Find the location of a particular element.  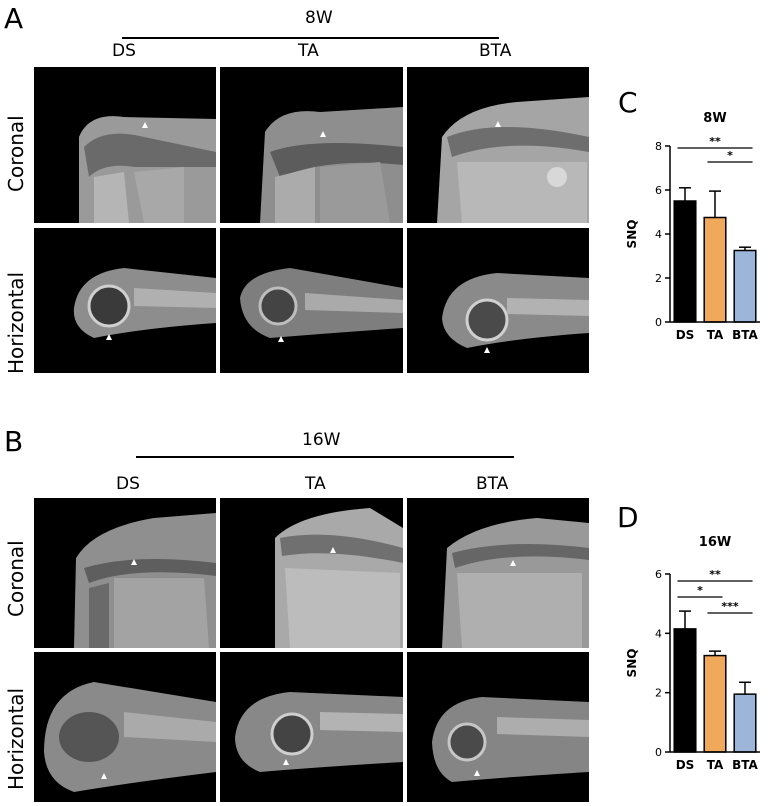

panel-letter-c: C is located at coordinates (628, 102).